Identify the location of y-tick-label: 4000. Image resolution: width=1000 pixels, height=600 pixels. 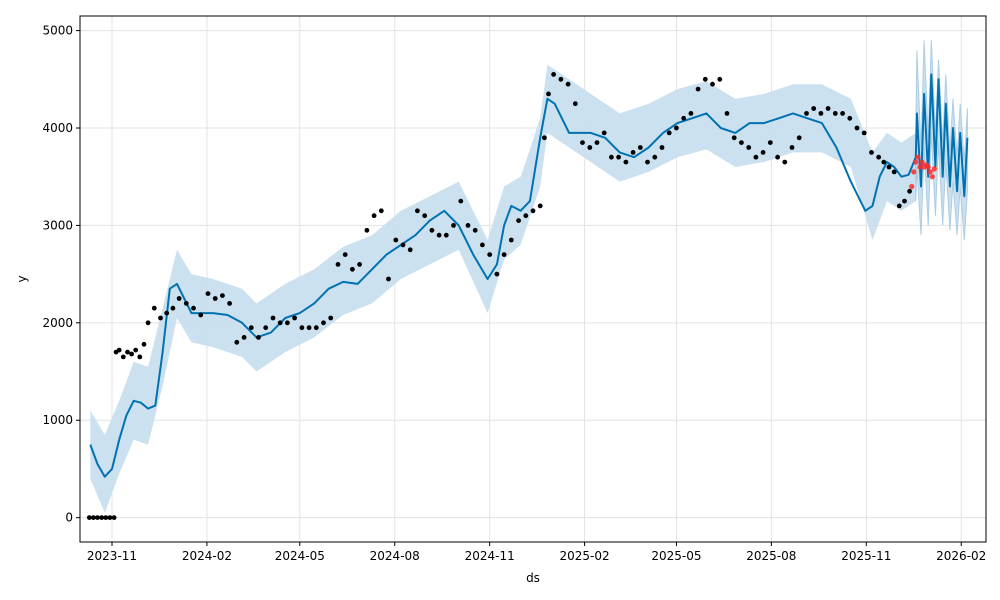
(57, 128).